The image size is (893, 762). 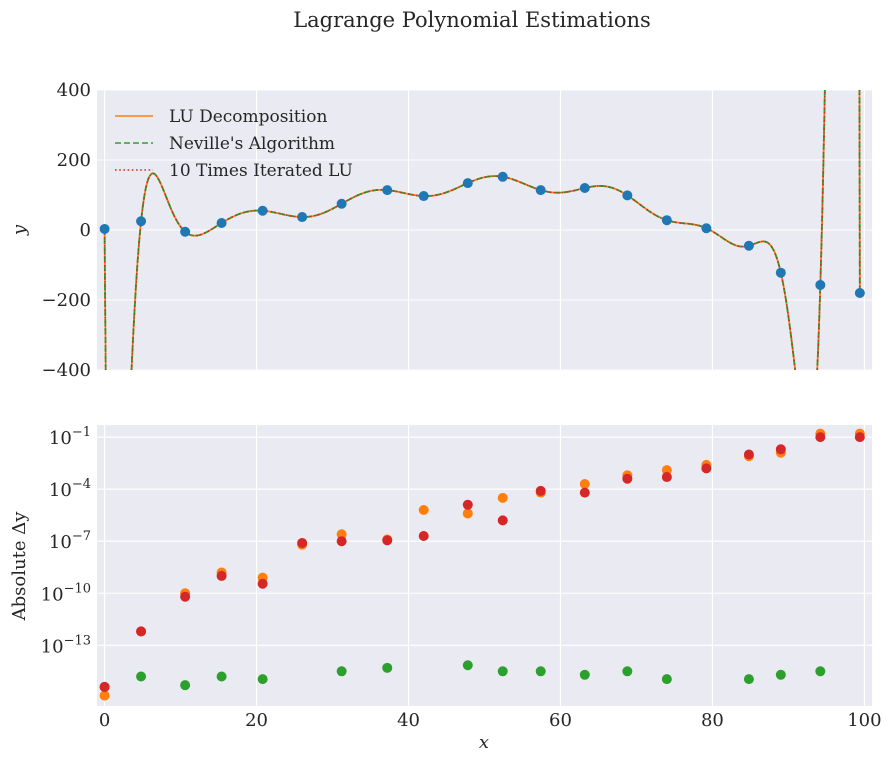 What do you see at coordinates (472, 20) in the screenshot?
I see `figure-title: Lagrange Polynomial Estimations` at bounding box center [472, 20].